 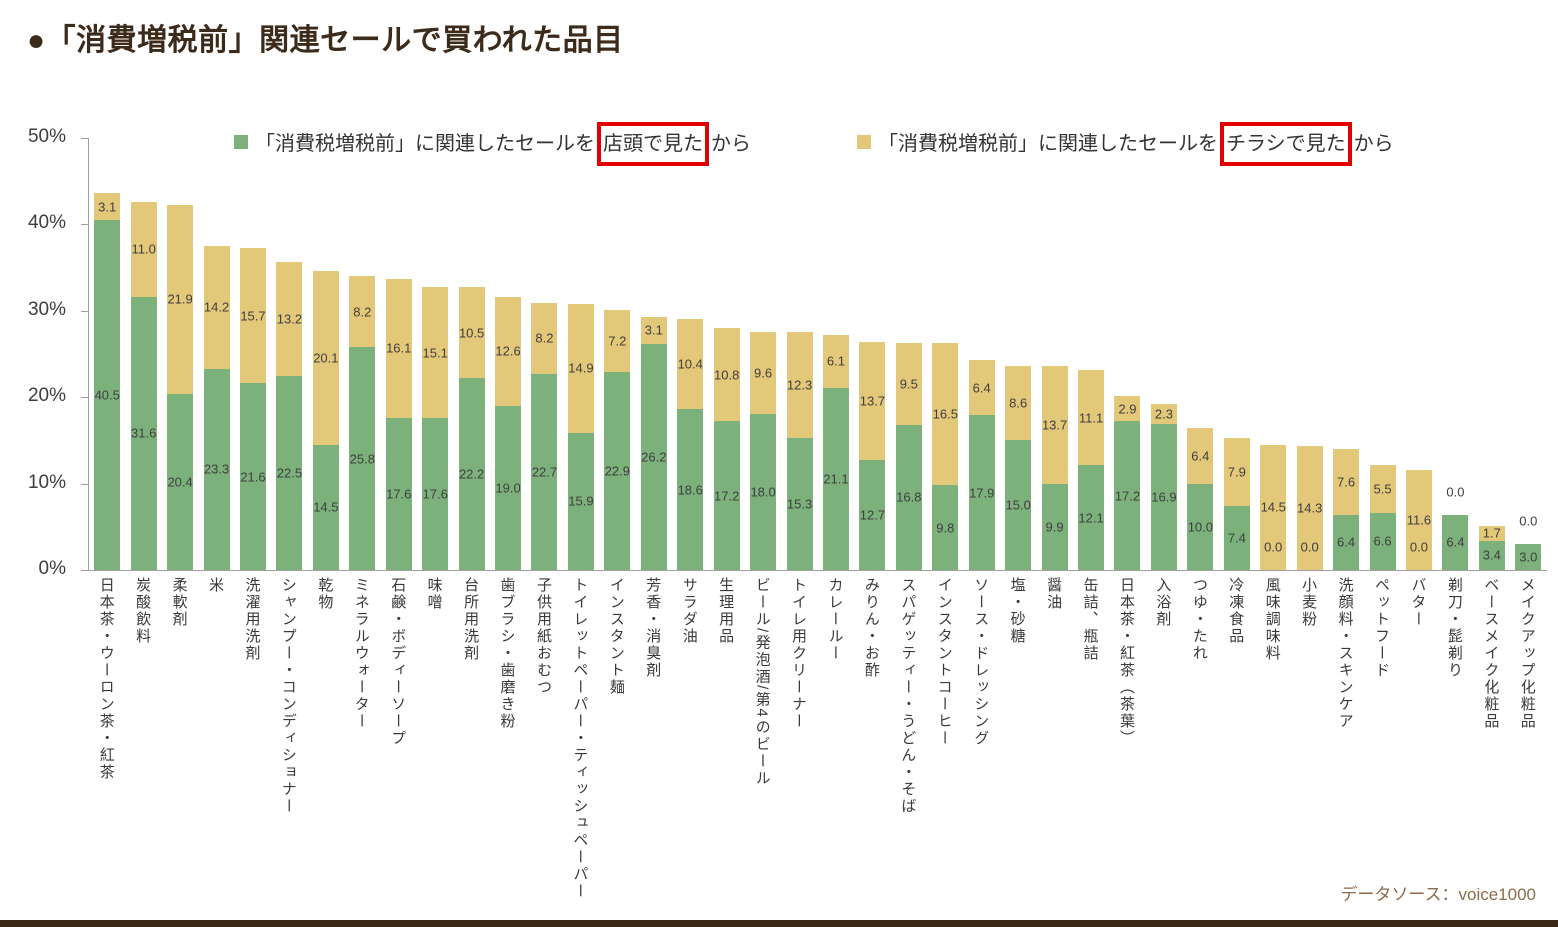 What do you see at coordinates (1127, 496) in the screenshot?
I see `value-label: 17.2` at bounding box center [1127, 496].